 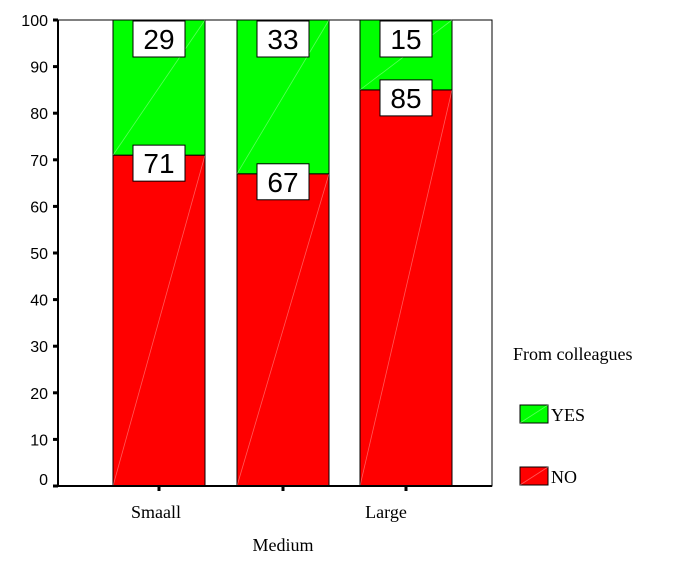 What do you see at coordinates (34, 21) in the screenshot?
I see `y-tick-label-100: 100` at bounding box center [34, 21].